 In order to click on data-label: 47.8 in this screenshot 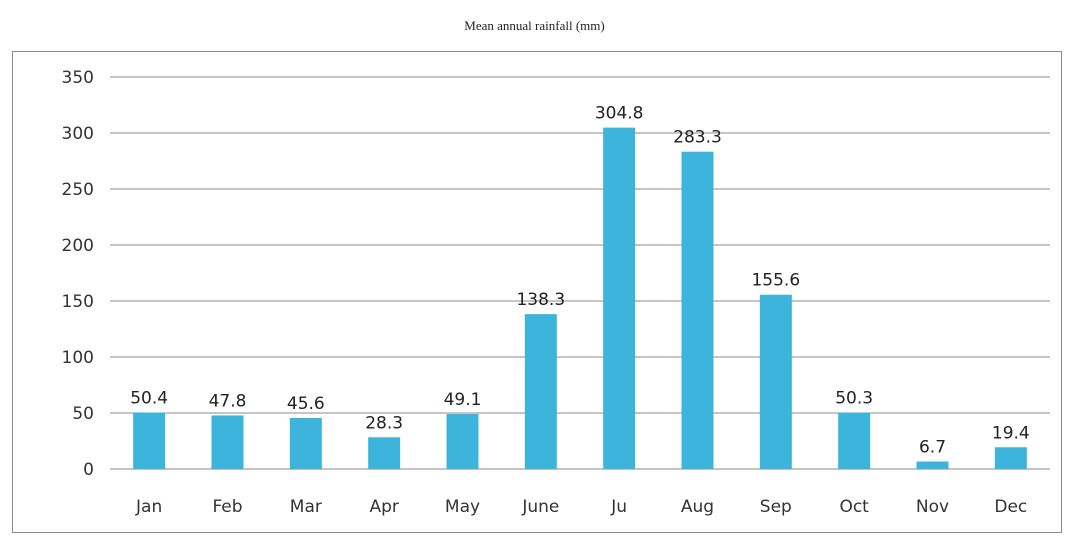, I will do `click(228, 401)`.